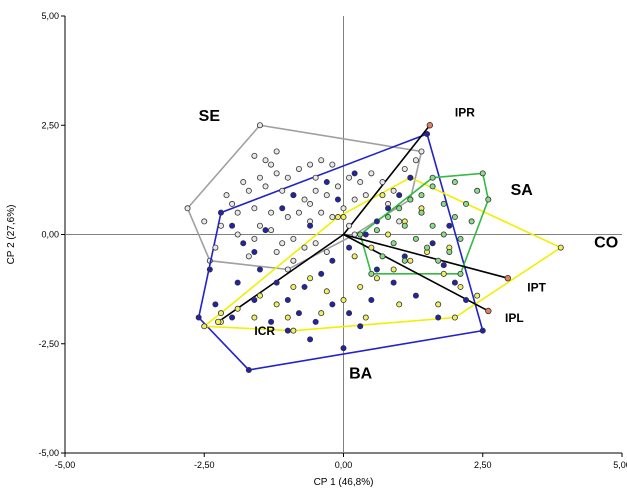  I want to click on y-axis-title: CP 2 (27,6%), so click(11, 235).